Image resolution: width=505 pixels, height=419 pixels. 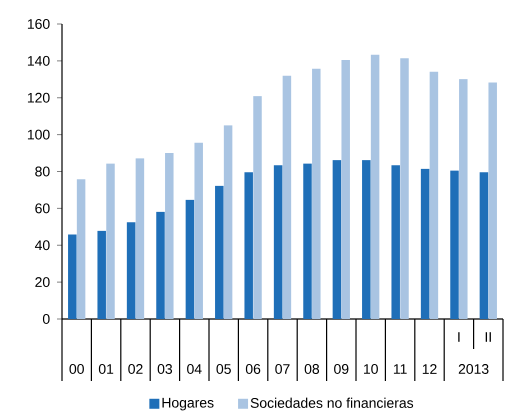 I want to click on y-tick-label: 160, so click(x=39, y=24).